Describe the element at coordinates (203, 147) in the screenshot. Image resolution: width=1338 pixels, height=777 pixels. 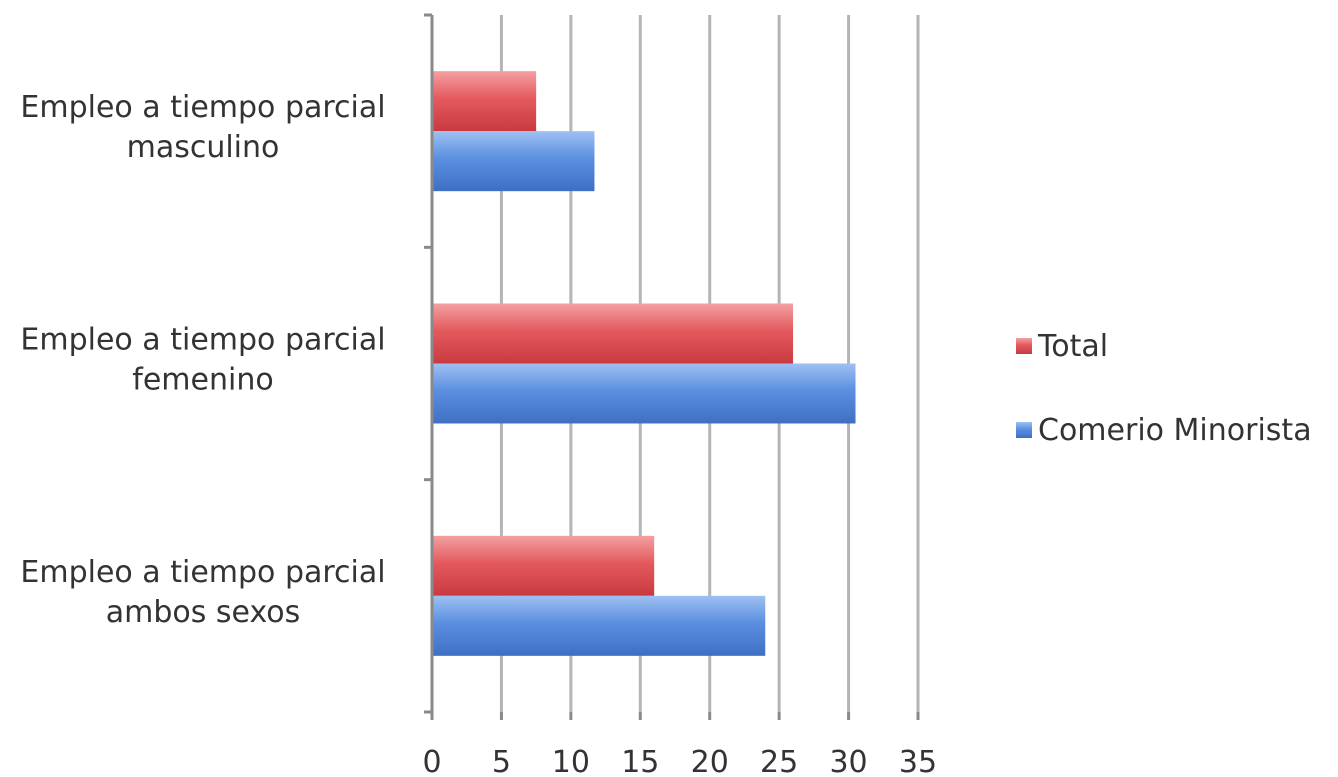
I see `category-label-line: masculino` at that location.